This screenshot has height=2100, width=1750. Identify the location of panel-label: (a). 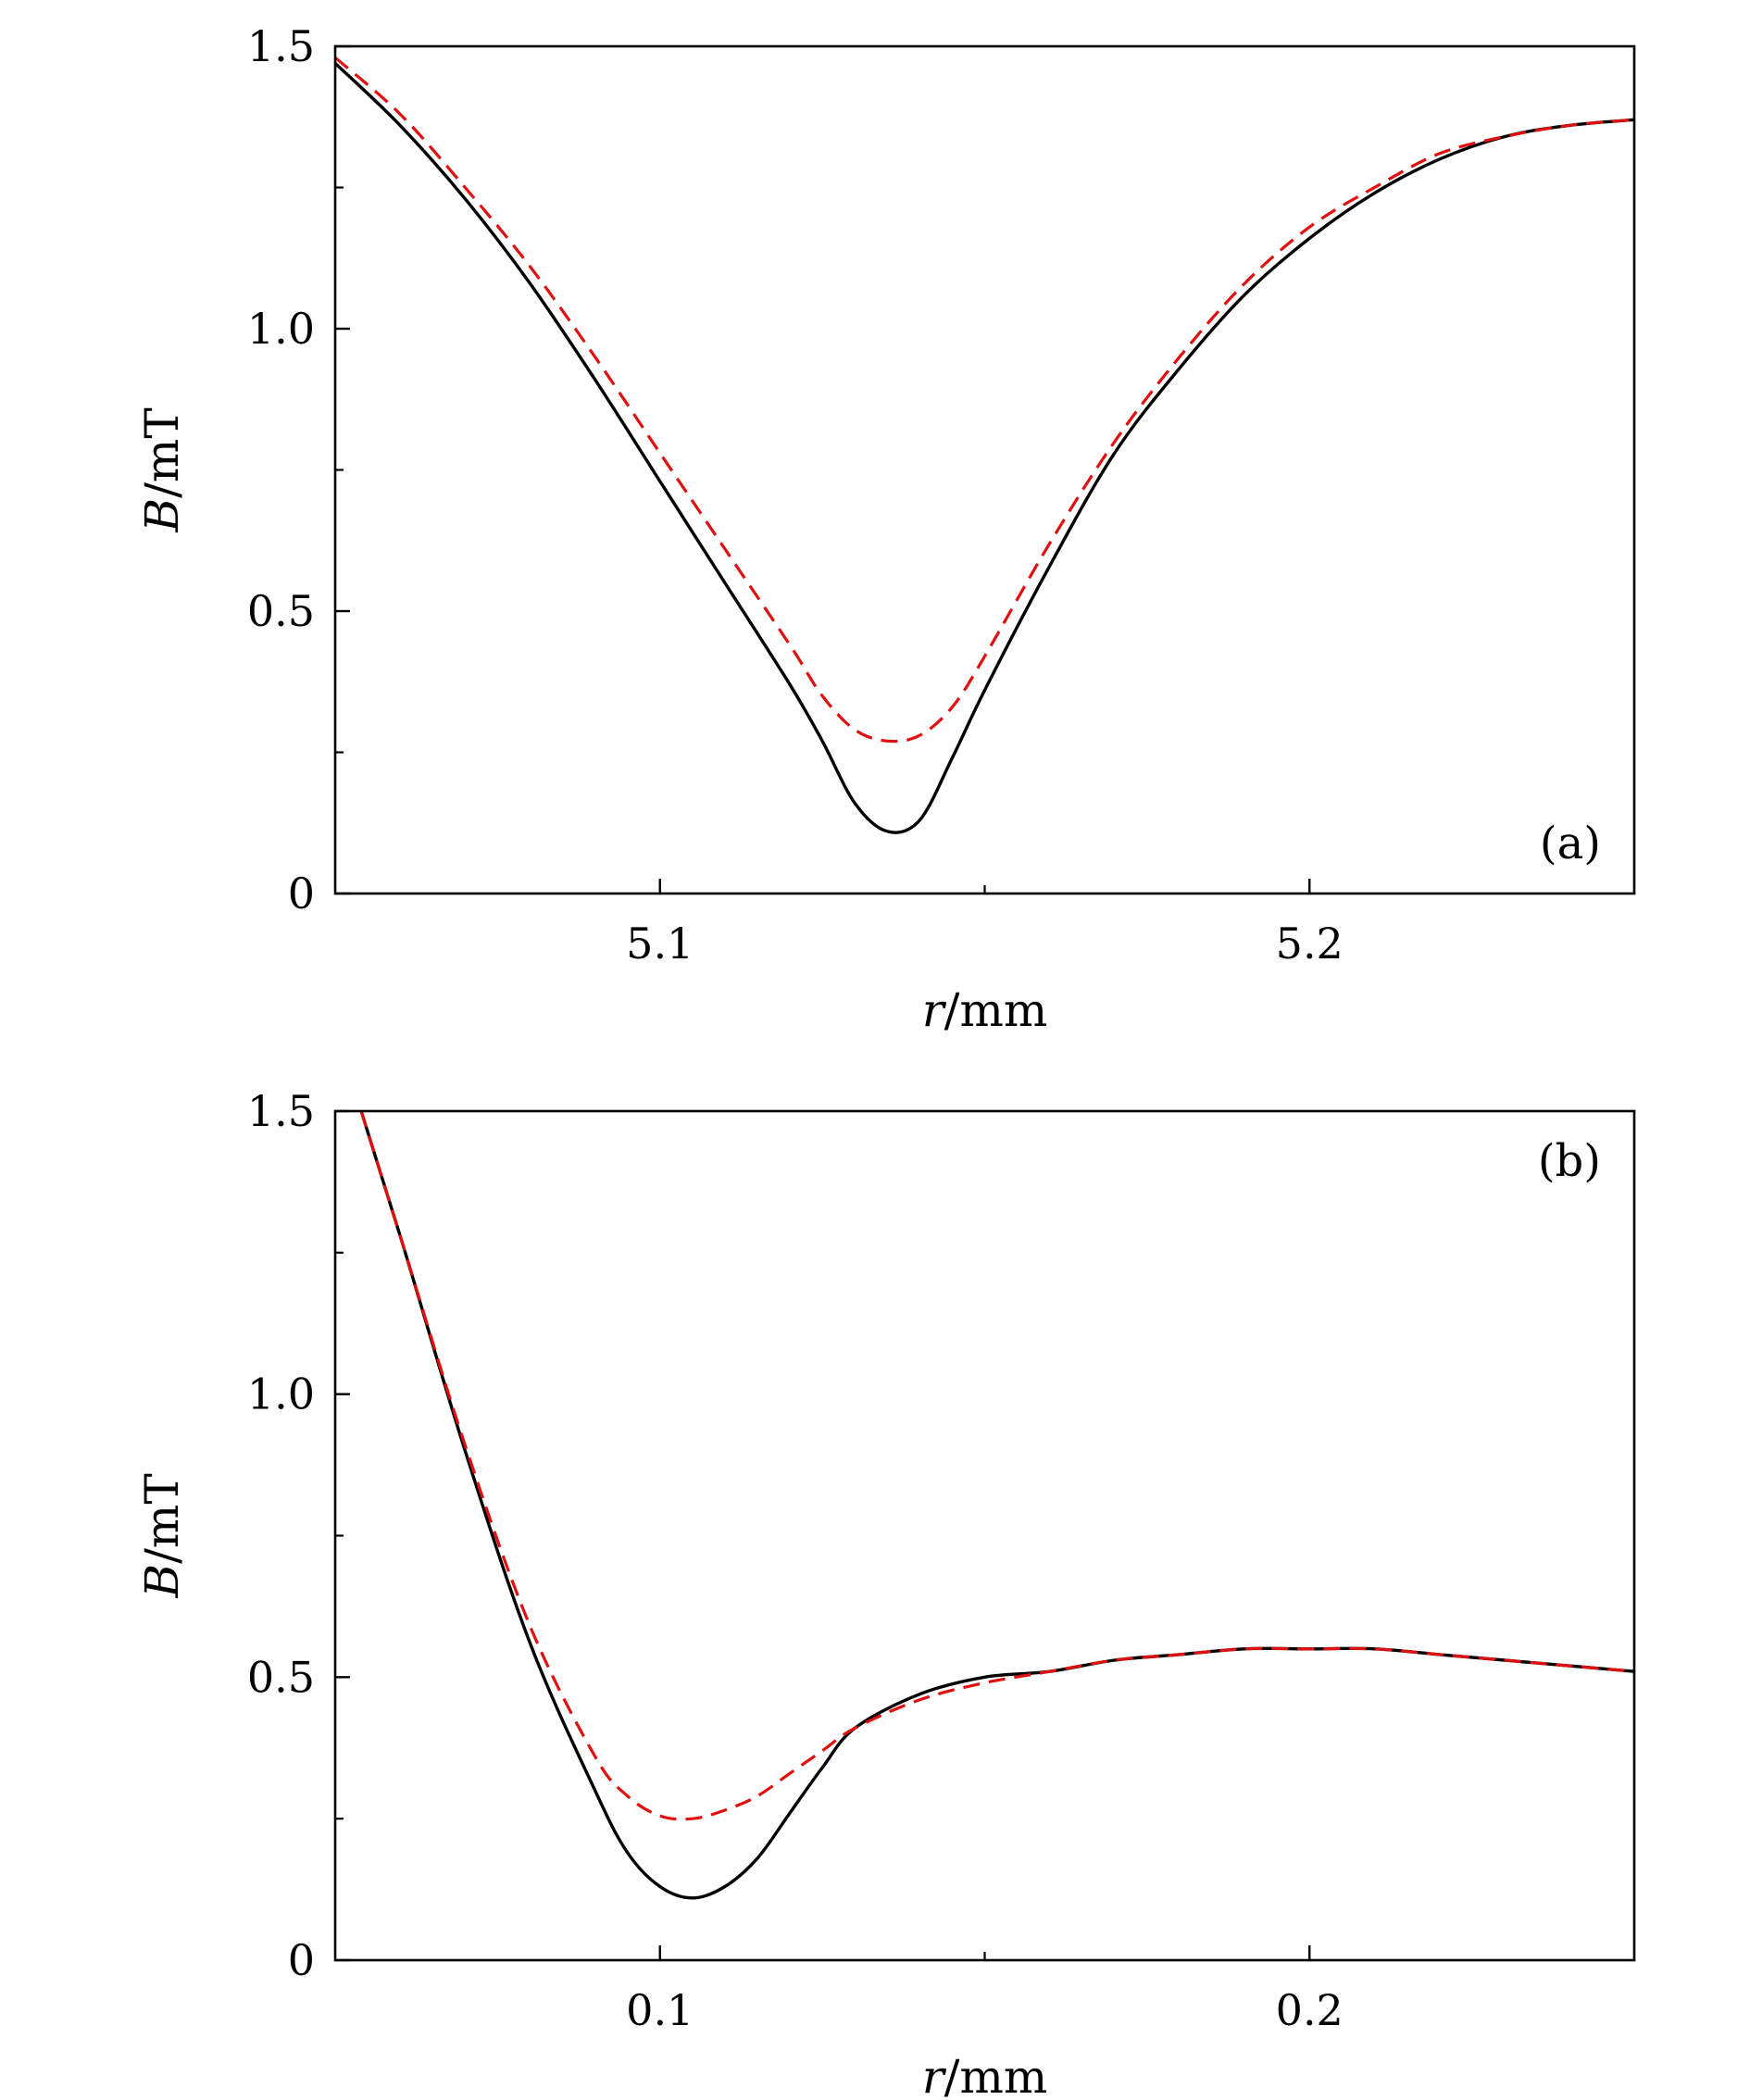
(1570, 843).